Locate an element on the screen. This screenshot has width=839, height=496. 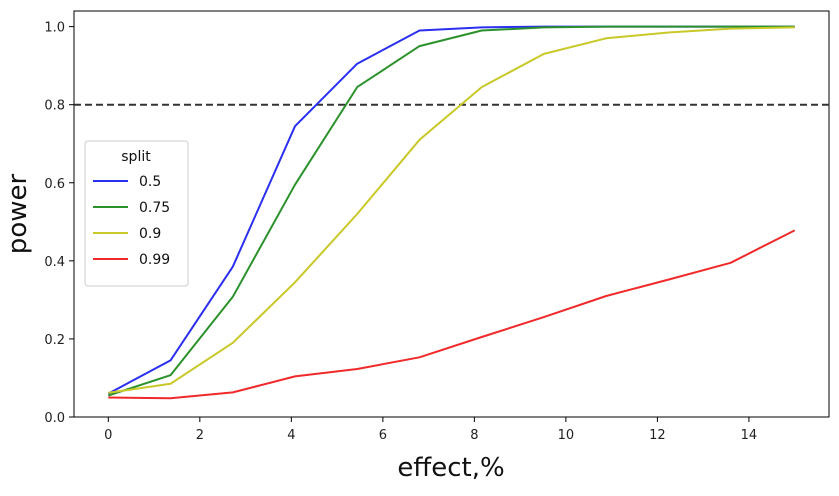
y-tick-label: 0.6 is located at coordinates (54, 184).